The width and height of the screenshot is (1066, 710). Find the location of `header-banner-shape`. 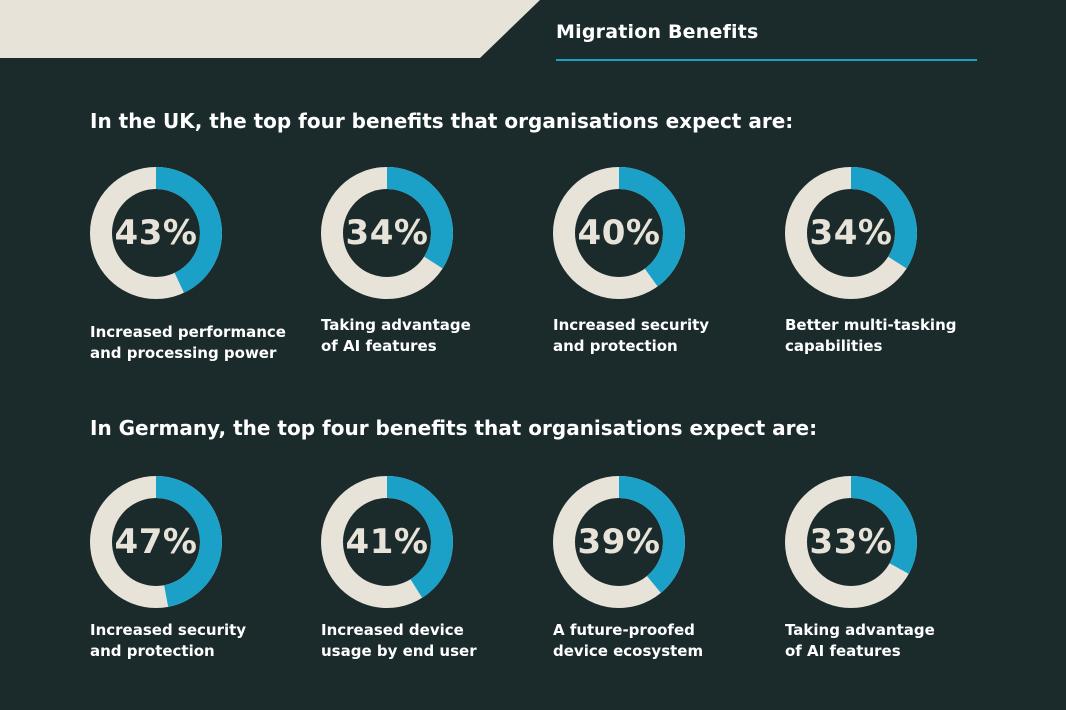

header-banner-shape is located at coordinates (270, 29).